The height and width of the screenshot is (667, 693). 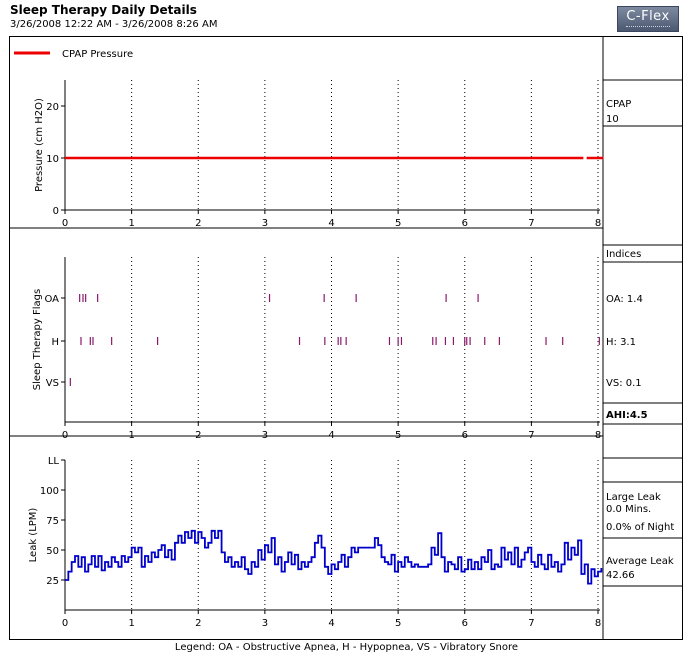 I want to click on logo-subtext-decoration, so click(x=648, y=28).